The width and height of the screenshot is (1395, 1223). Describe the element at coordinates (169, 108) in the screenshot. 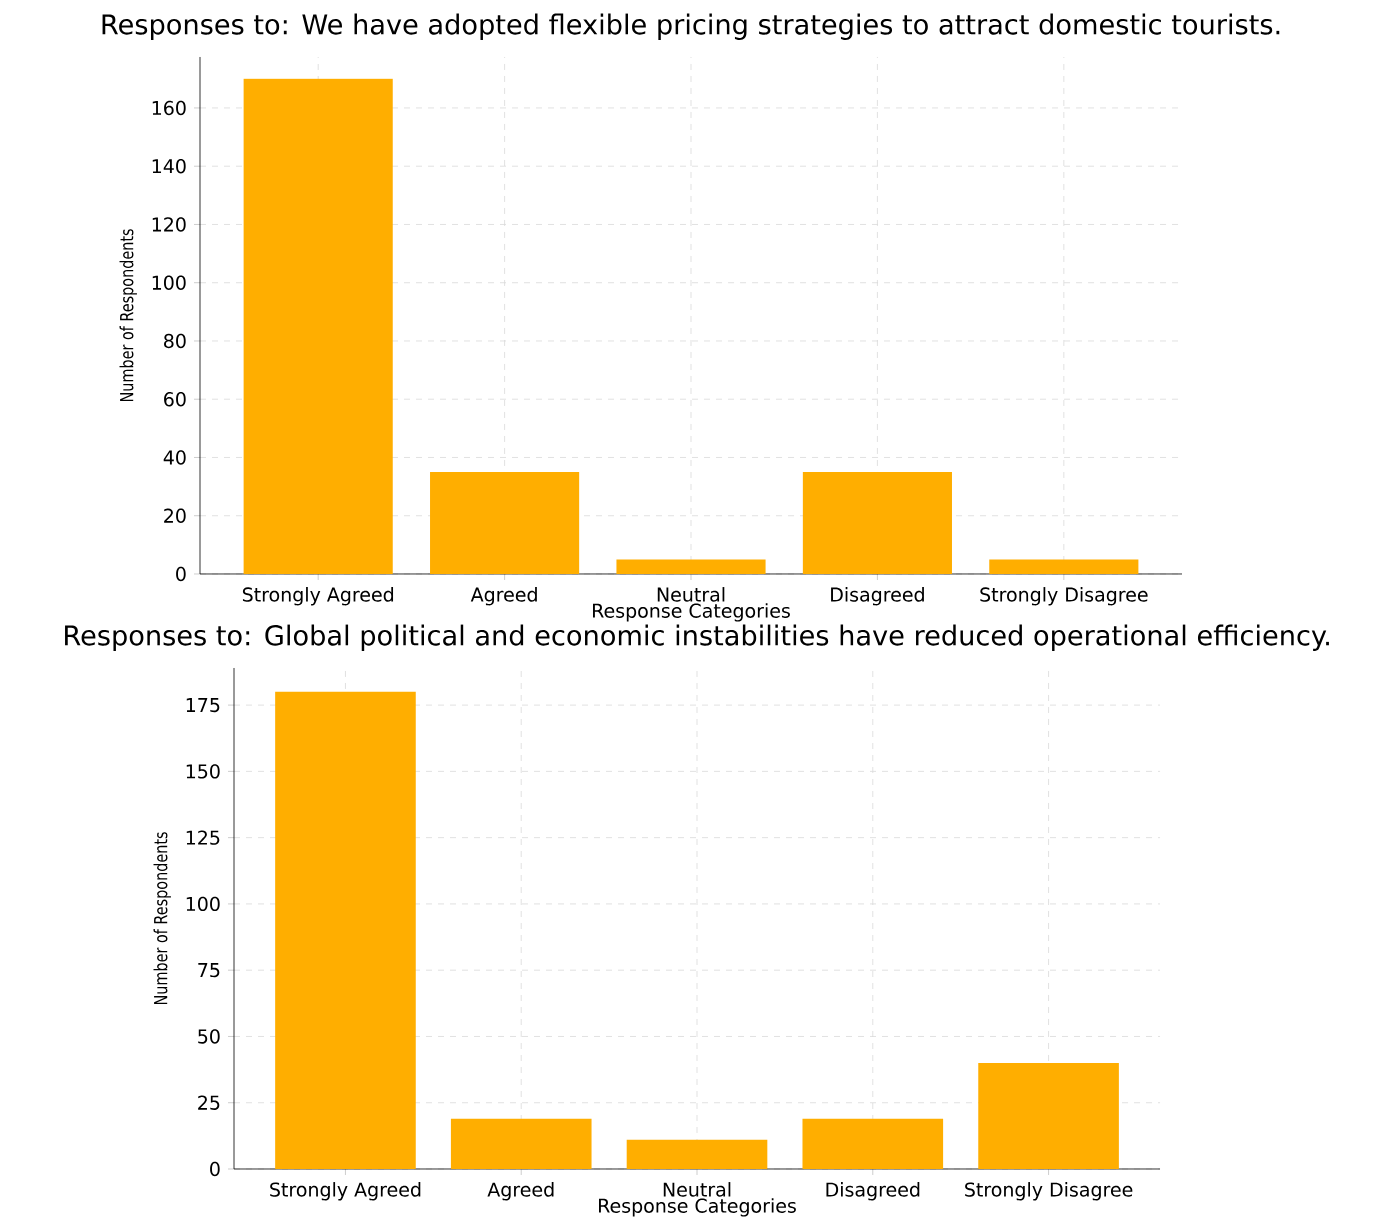

I see `y-tick-label: 160` at that location.